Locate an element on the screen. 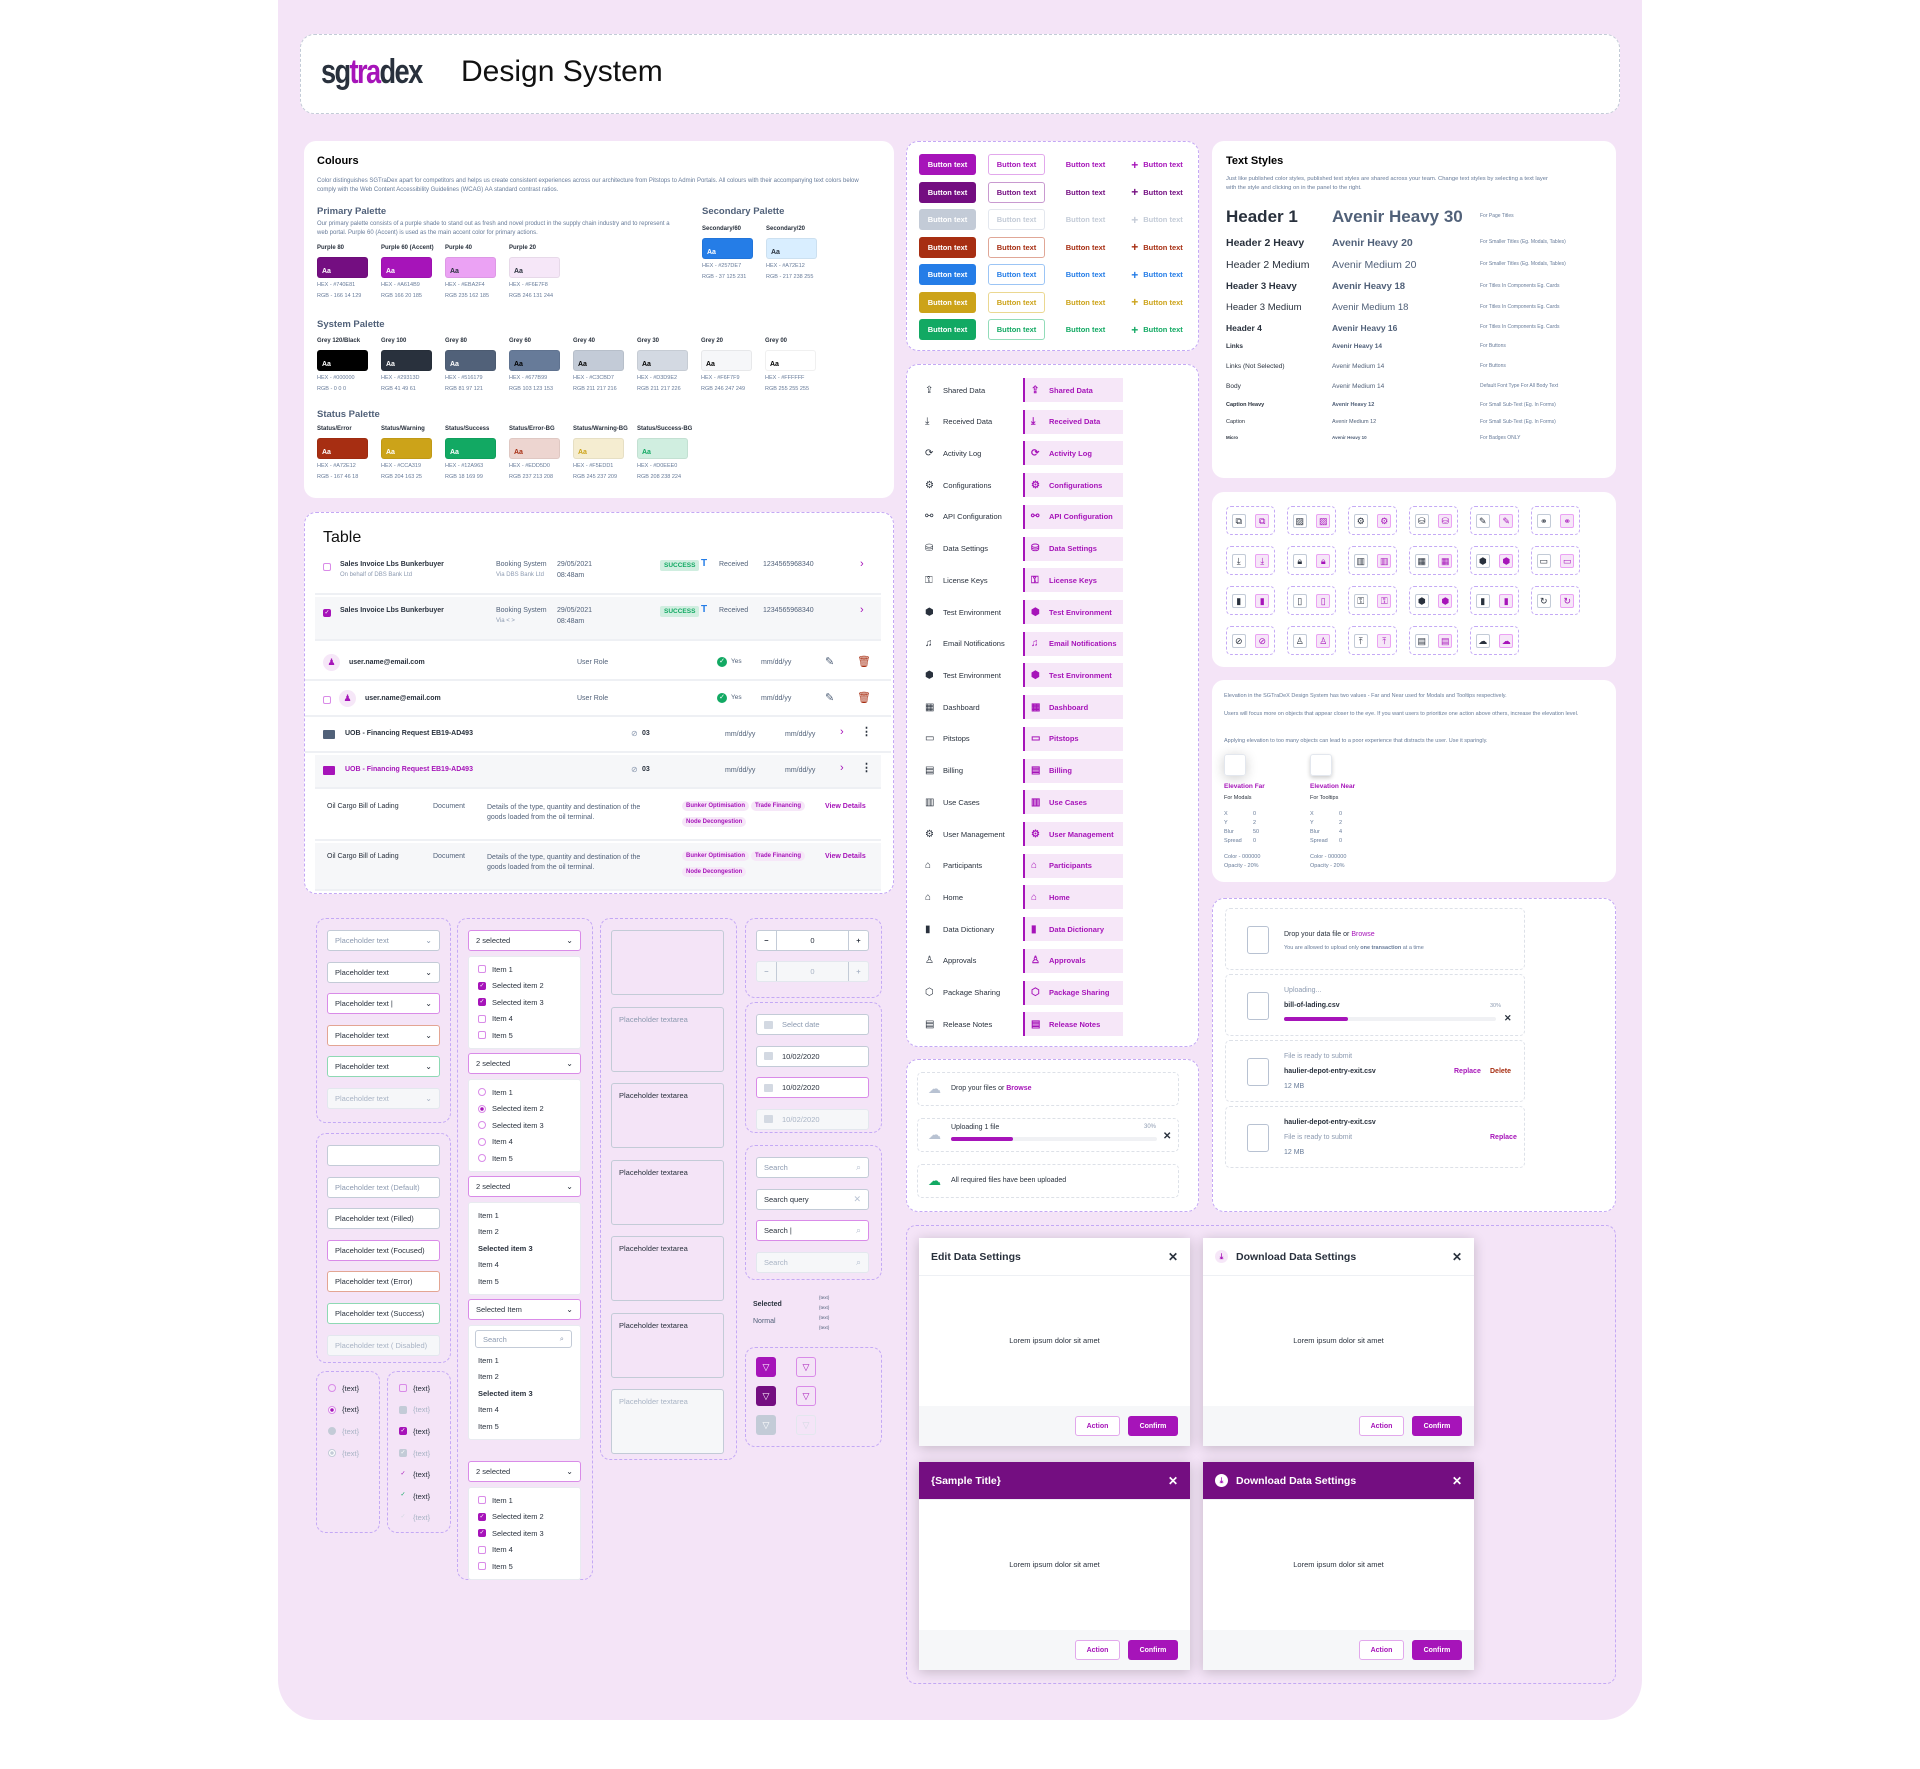  nav-item-approvals: ♙ Approvals is located at coordinates (969, 961).